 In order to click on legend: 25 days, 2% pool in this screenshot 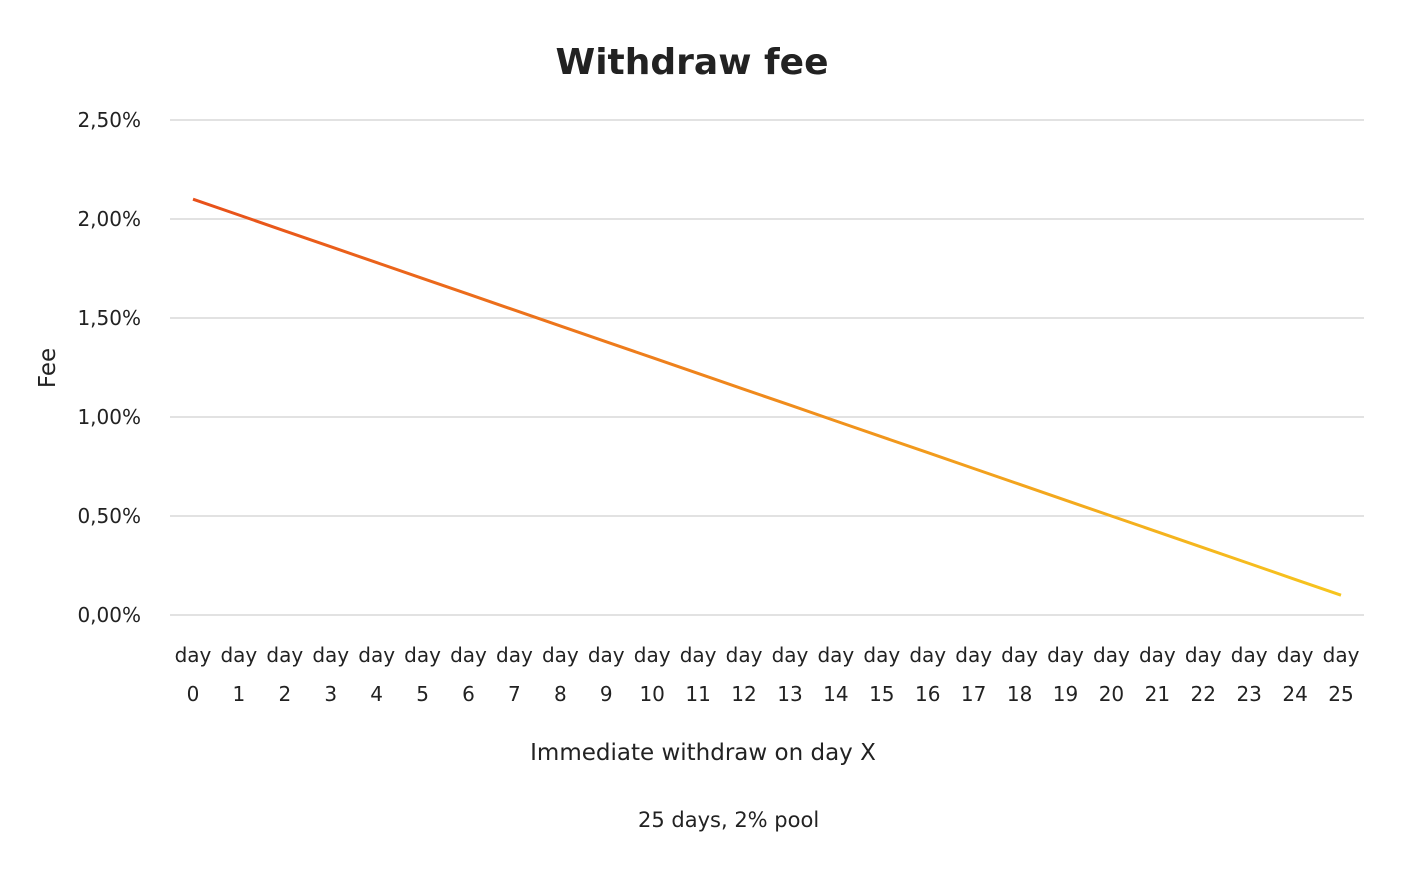, I will do `click(699, 820)`.